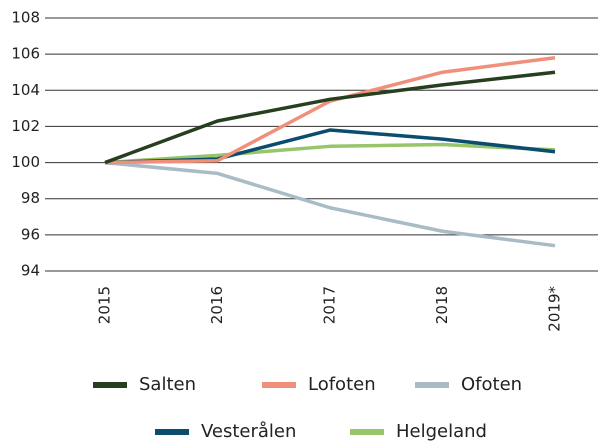 This screenshot has height=443, width=608. What do you see at coordinates (442, 305) in the screenshot?
I see `x-tick-label: 2018` at bounding box center [442, 305].